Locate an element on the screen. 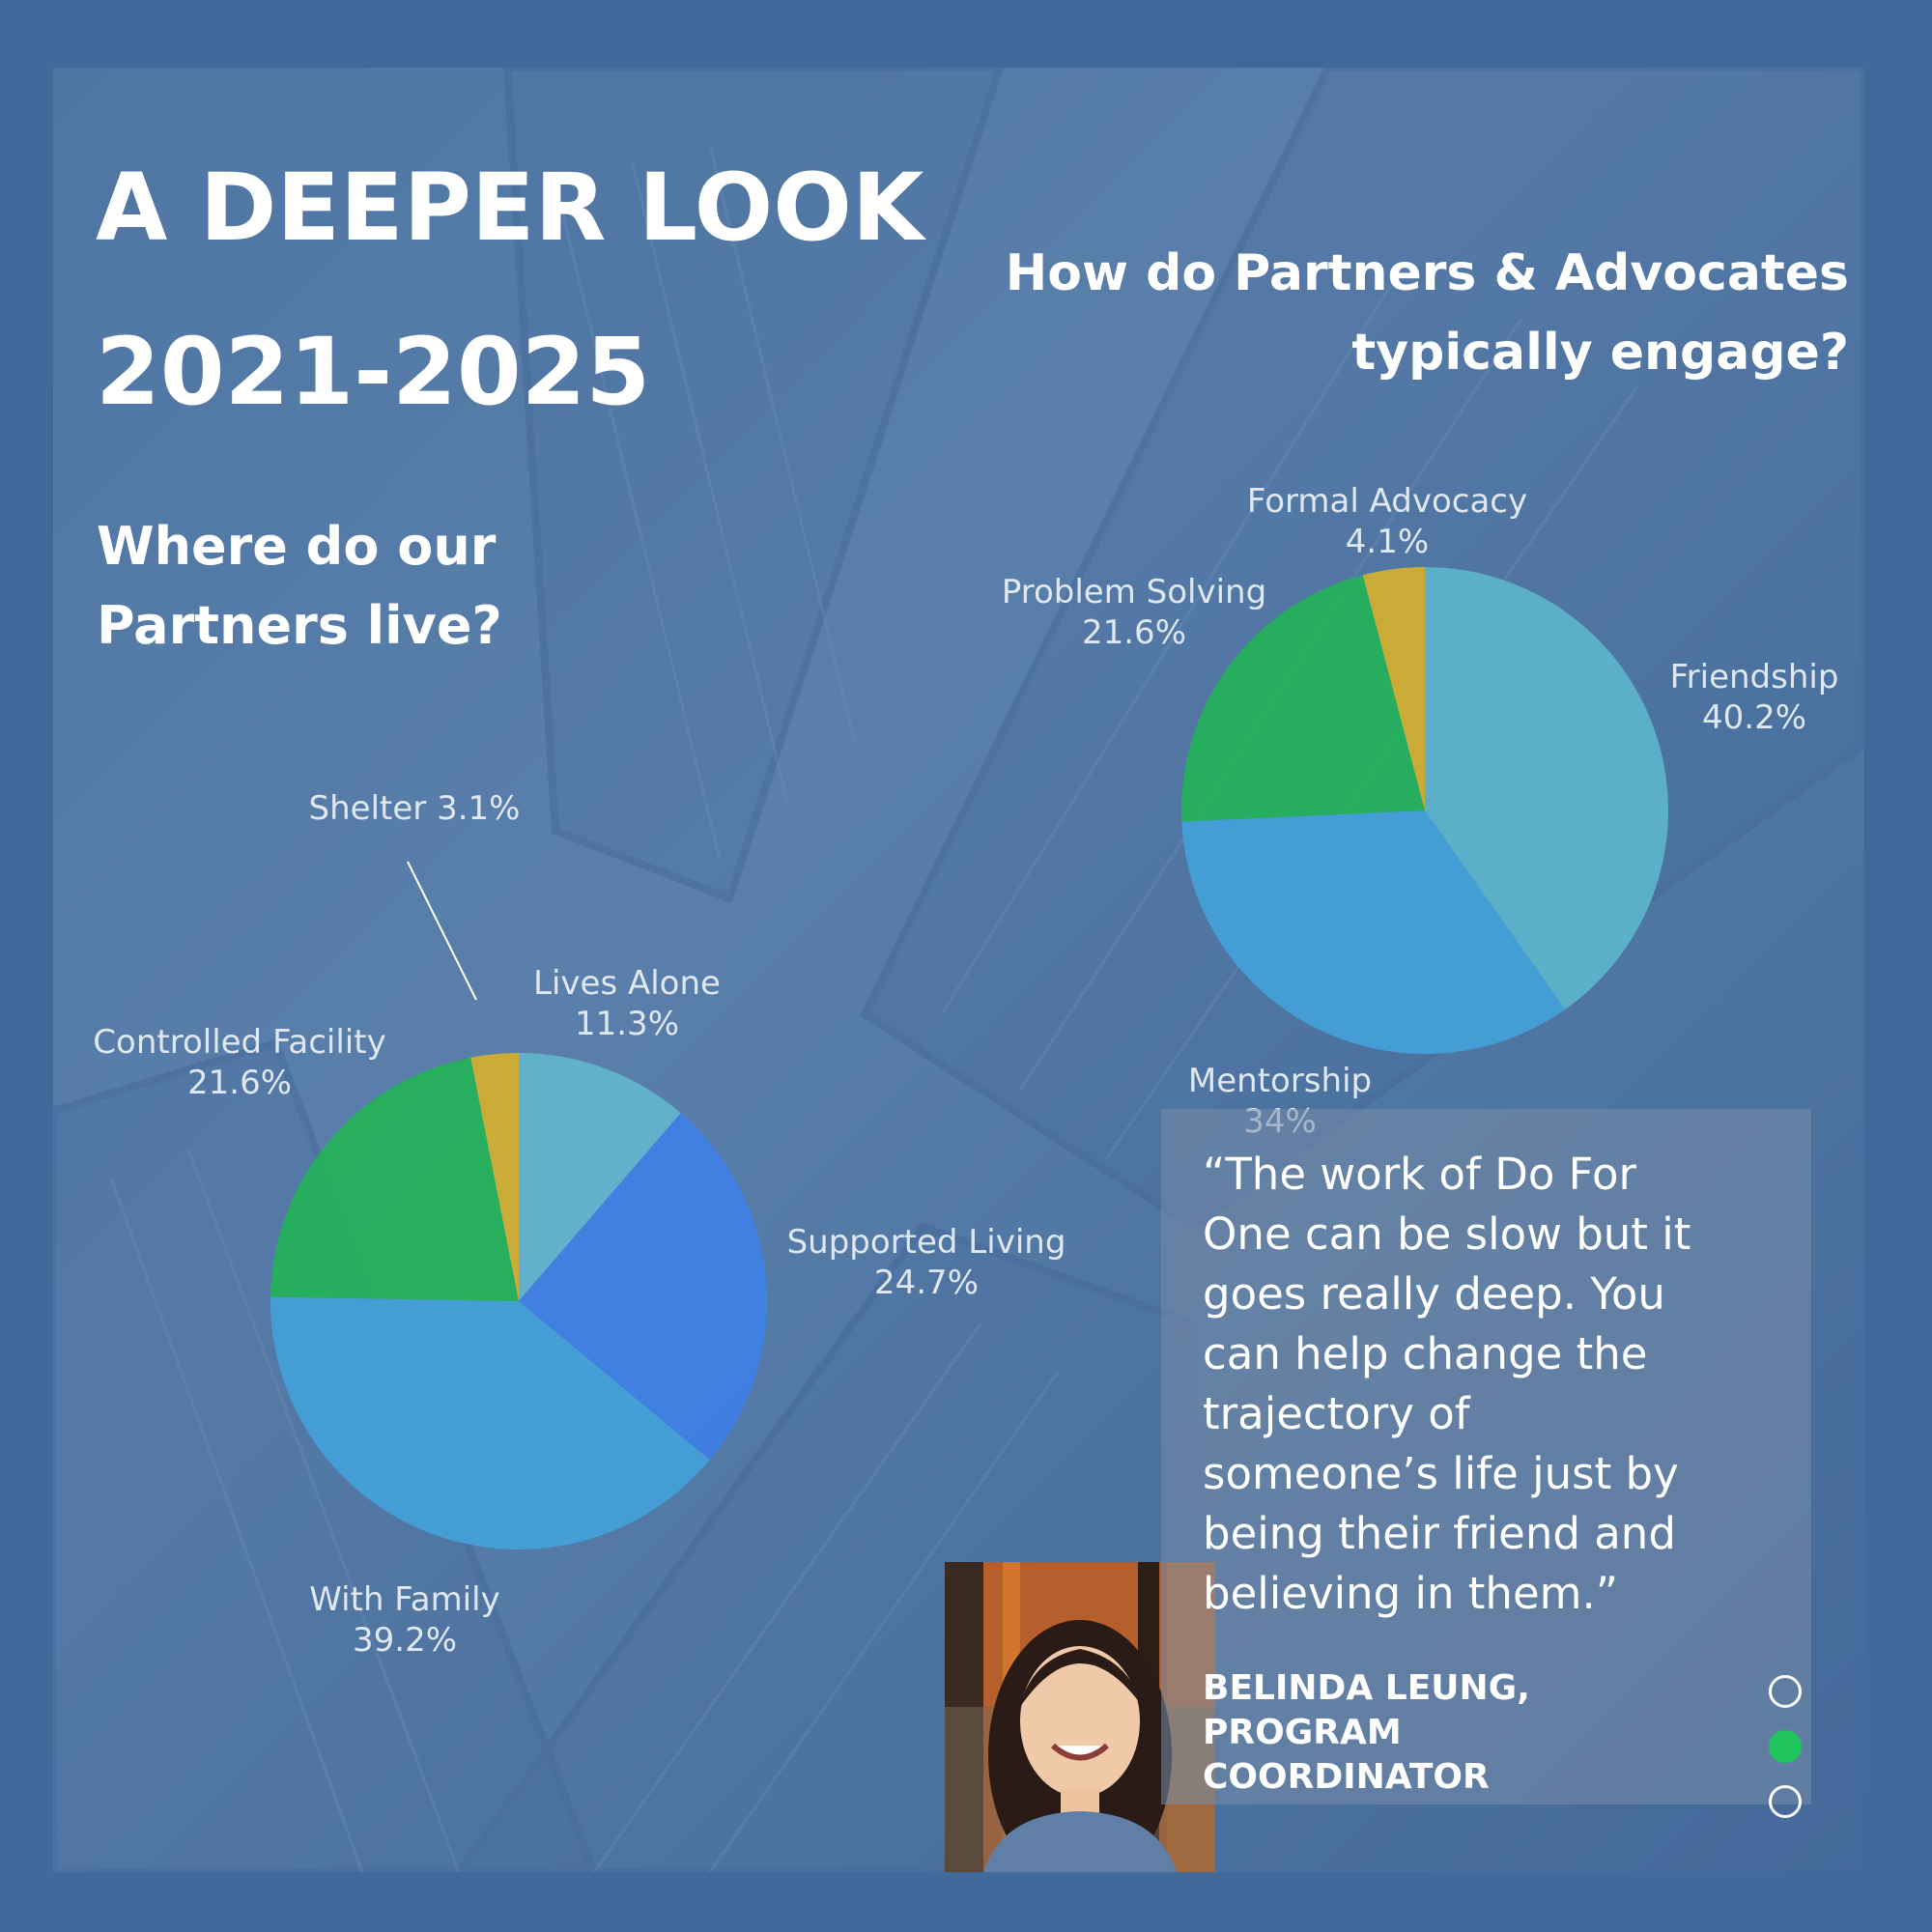  pie-slice-controlled-facility is located at coordinates (394, 1179).